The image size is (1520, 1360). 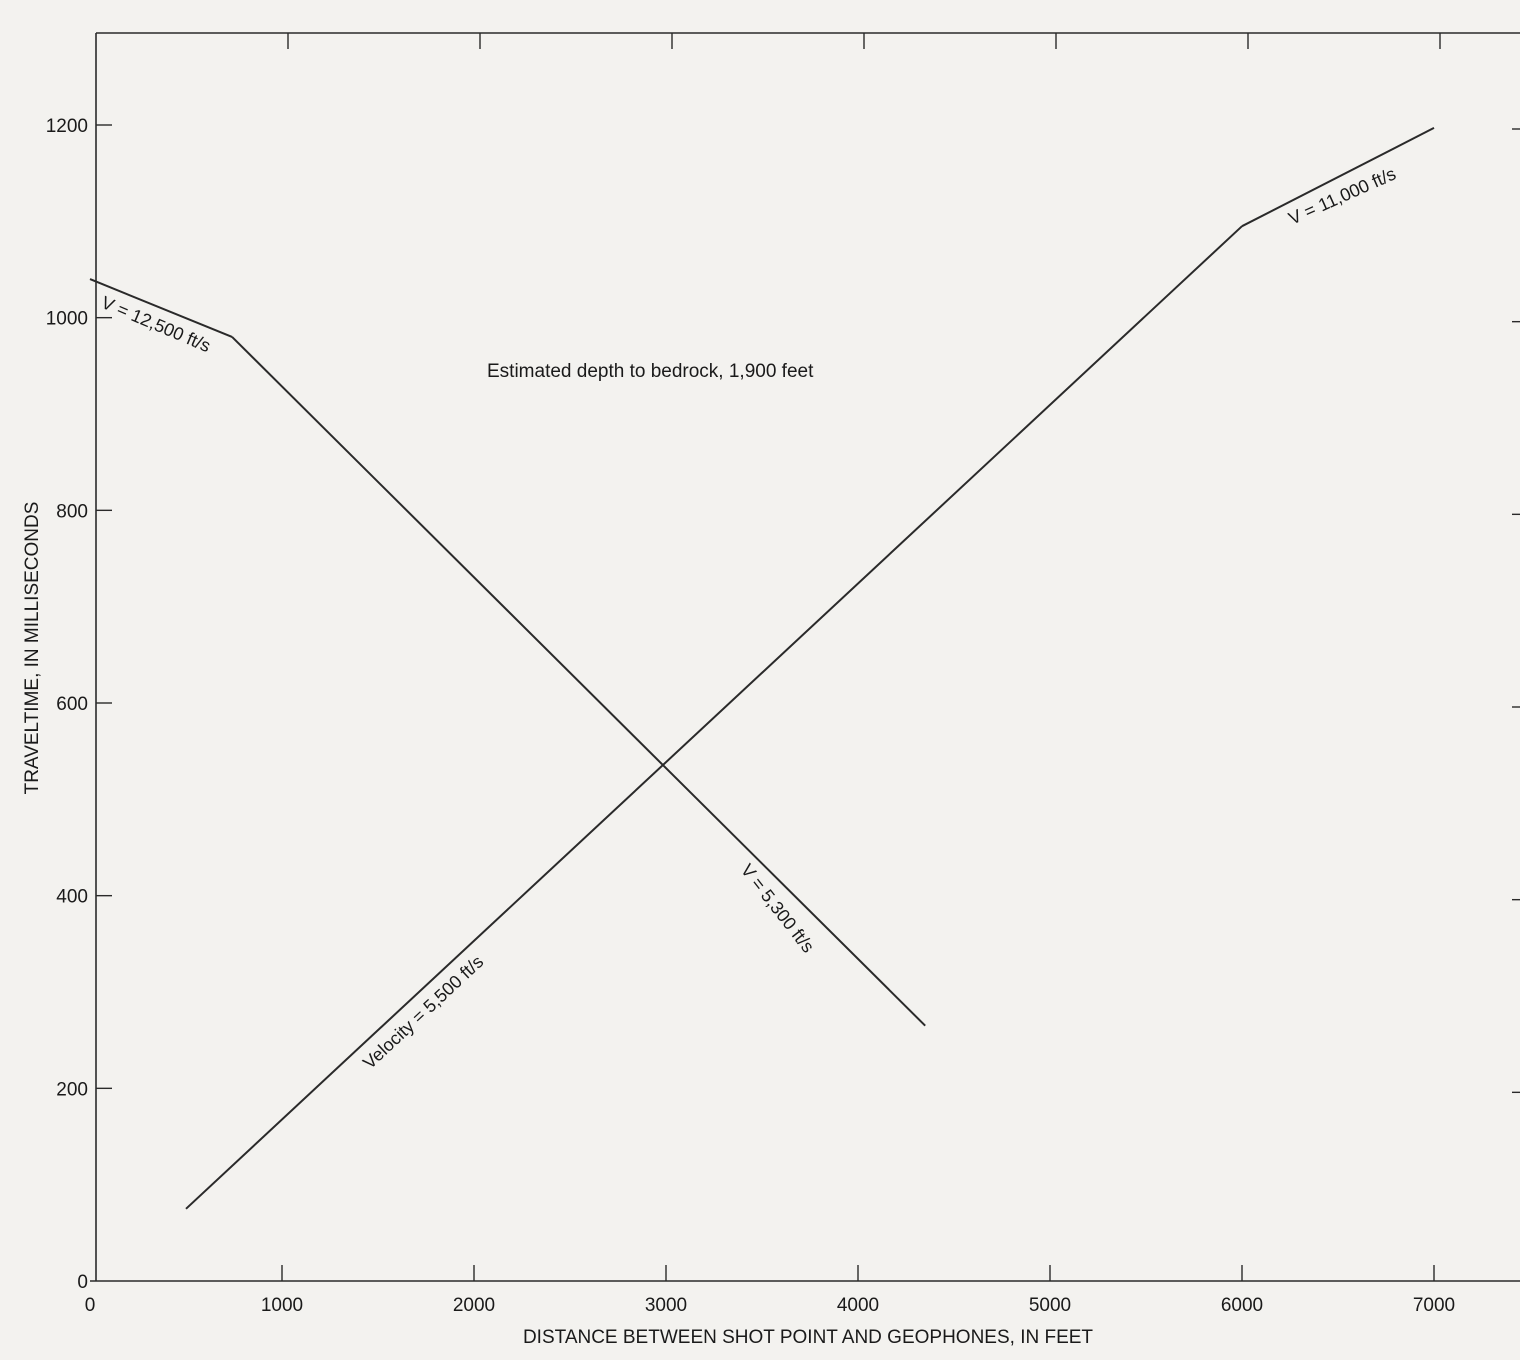 I want to click on x-tick-label: 2000, so click(x=474, y=1305).